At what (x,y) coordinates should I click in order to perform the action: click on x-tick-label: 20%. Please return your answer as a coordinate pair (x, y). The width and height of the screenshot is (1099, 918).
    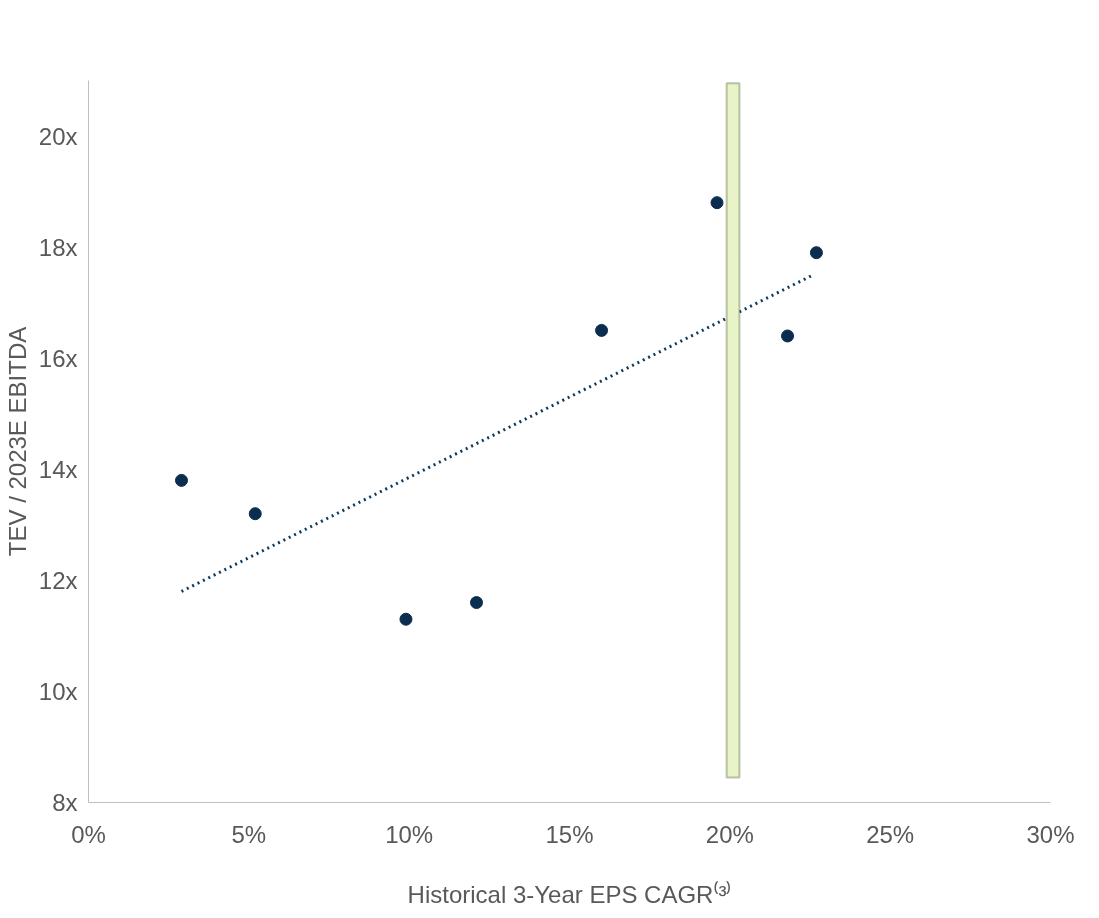
    Looking at the image, I should click on (729, 834).